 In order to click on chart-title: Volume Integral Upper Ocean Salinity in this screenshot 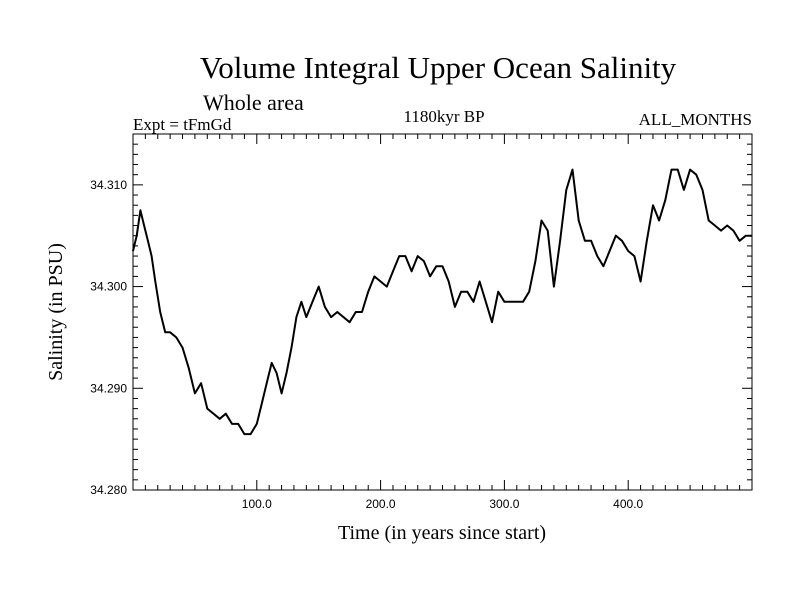, I will do `click(438, 67)`.